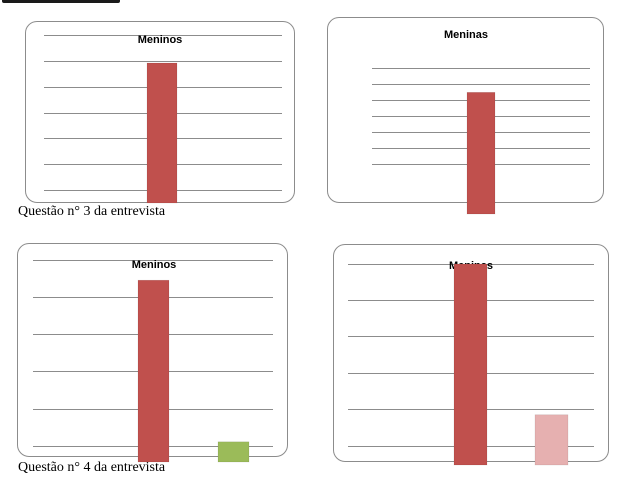 This screenshot has width=626, height=496. What do you see at coordinates (61, 1) in the screenshot?
I see `cropped-heading-fragment` at bounding box center [61, 1].